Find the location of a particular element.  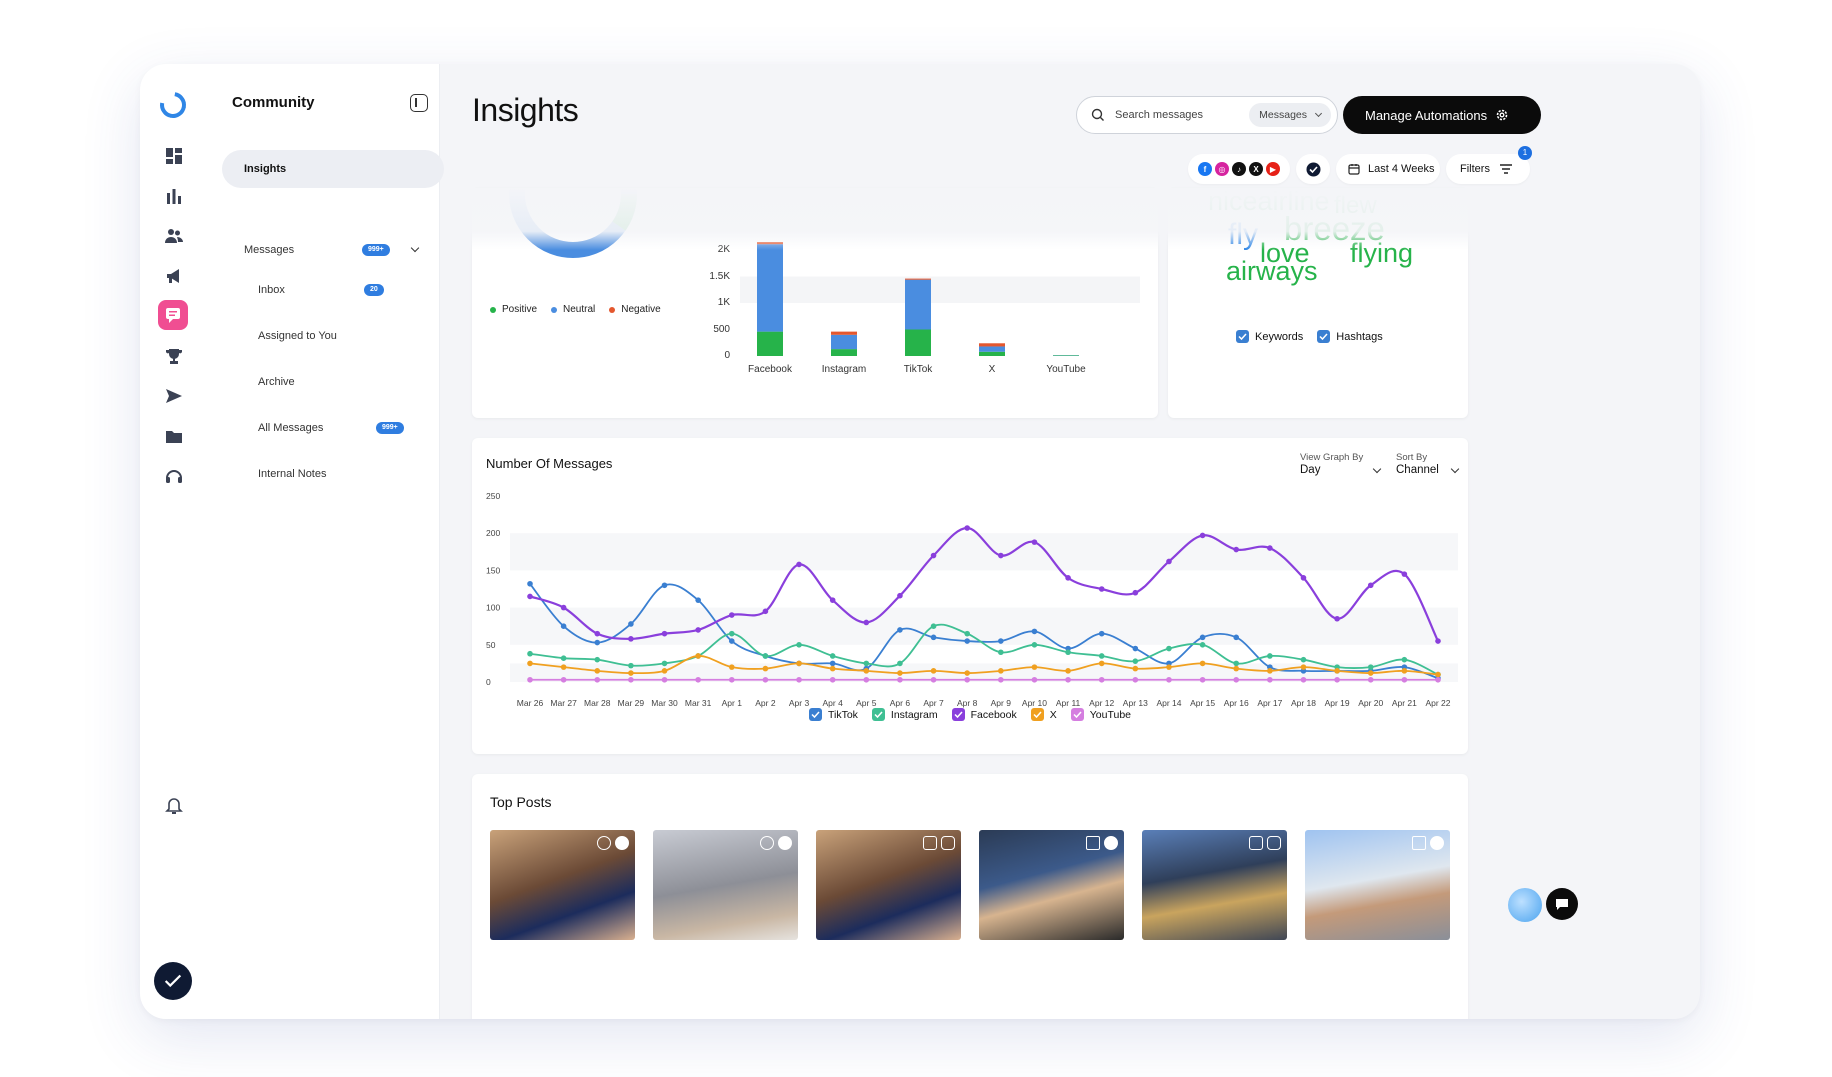

sort-by-select: Channel is located at coordinates (1417, 470).